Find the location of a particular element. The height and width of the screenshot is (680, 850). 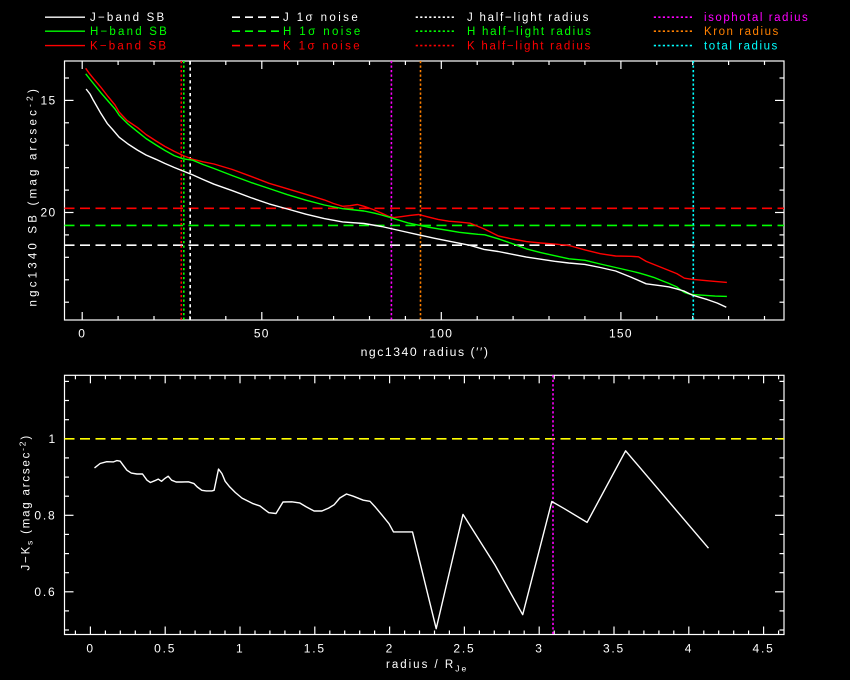

svg-text: 0.8 is located at coordinates (45, 515).